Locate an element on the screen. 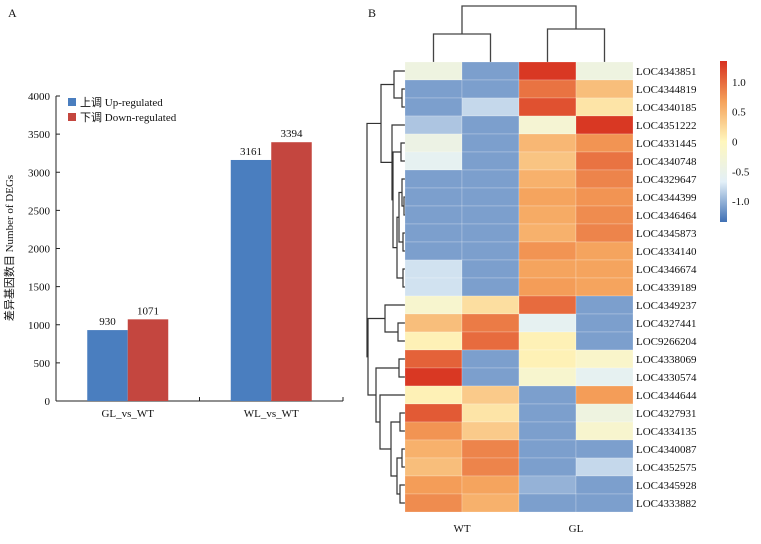 Image resolution: width=761 pixels, height=544 pixels. row-label: LOC4340748 is located at coordinates (666, 162).